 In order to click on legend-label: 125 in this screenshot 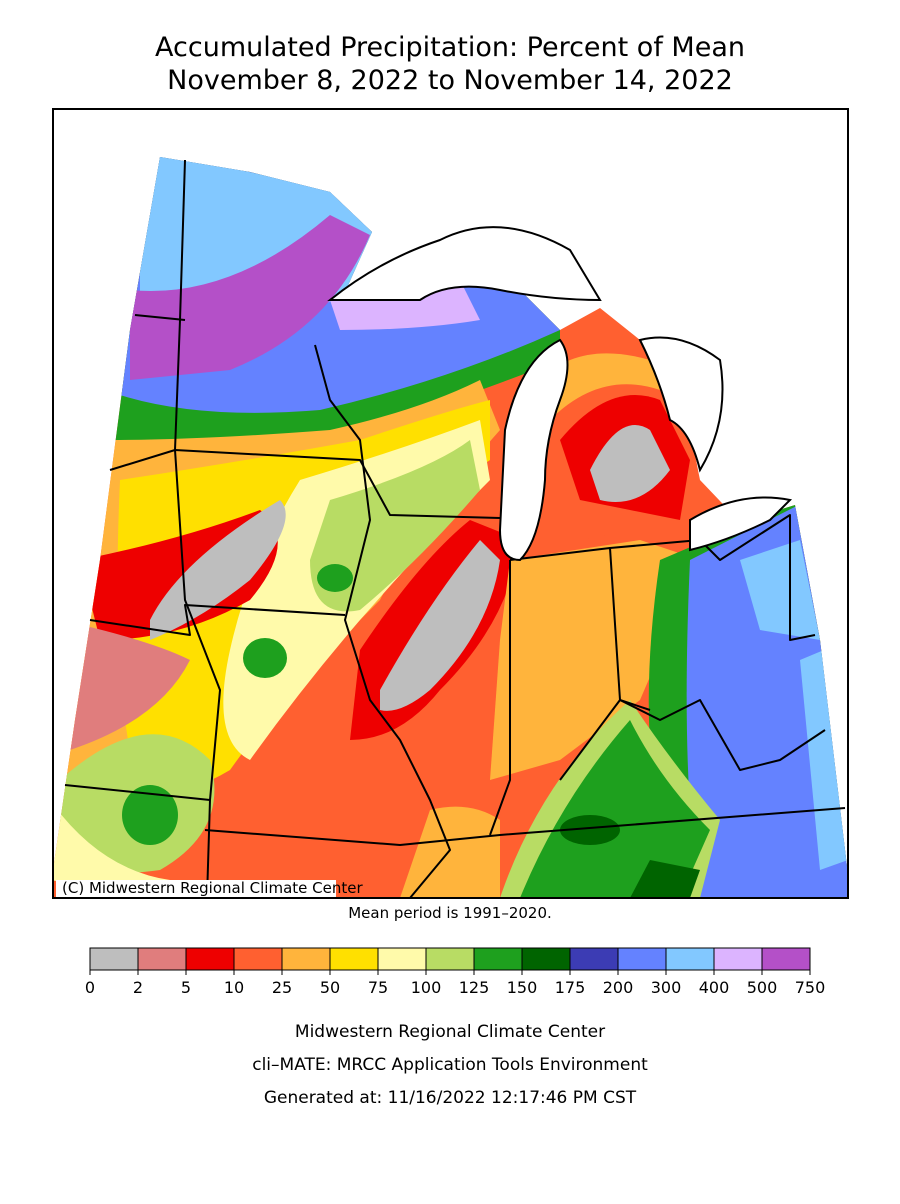, I will do `click(474, 987)`.